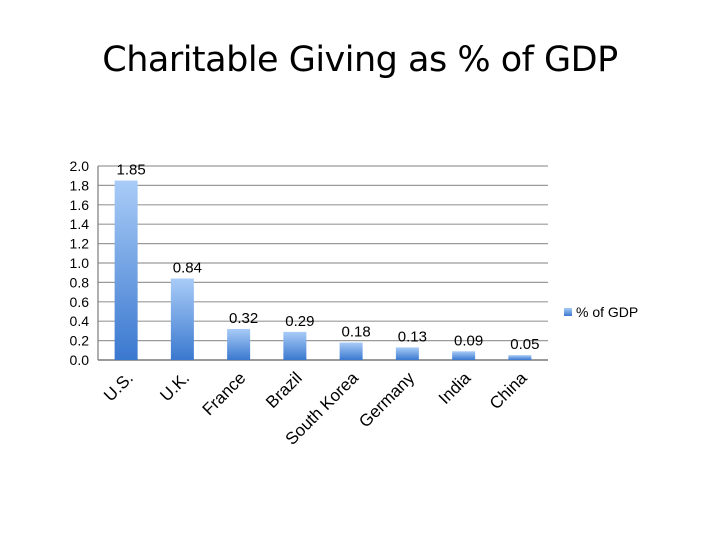 Image resolution: width=720 pixels, height=540 pixels. Describe the element at coordinates (283, 389) in the screenshot. I see `category-label: Brazil` at that location.